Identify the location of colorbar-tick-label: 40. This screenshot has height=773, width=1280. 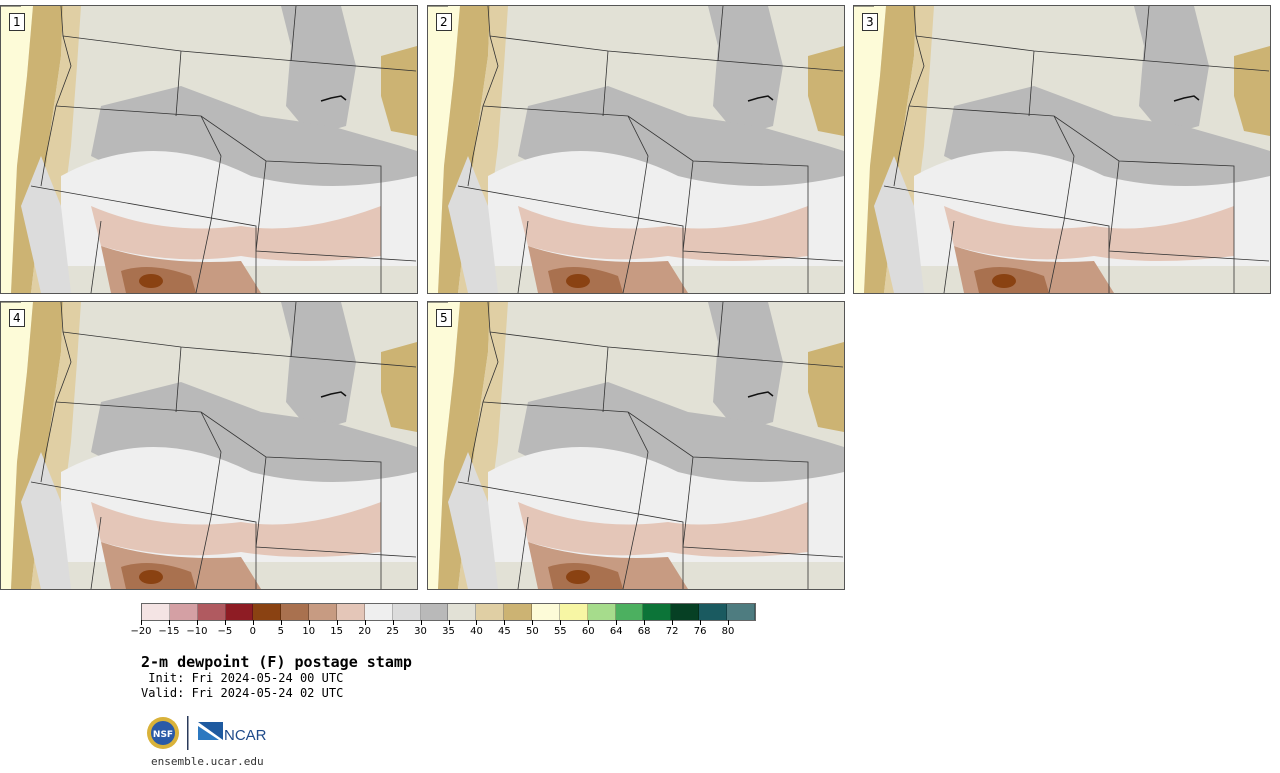
(476, 631).